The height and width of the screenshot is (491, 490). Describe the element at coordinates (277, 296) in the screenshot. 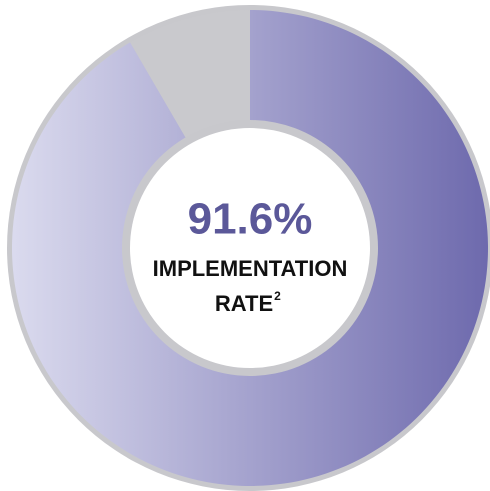

I see `footnote-marker: 2` at that location.